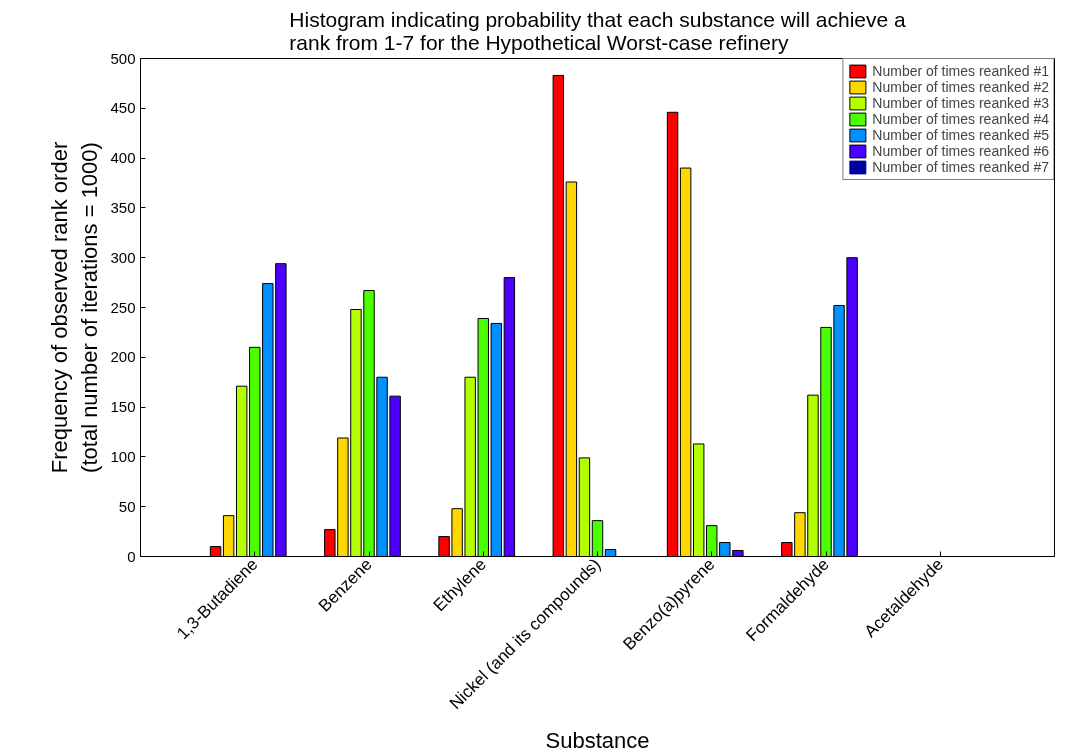 The width and height of the screenshot is (1089, 755). I want to click on y-tick-label: 50, so click(127, 506).